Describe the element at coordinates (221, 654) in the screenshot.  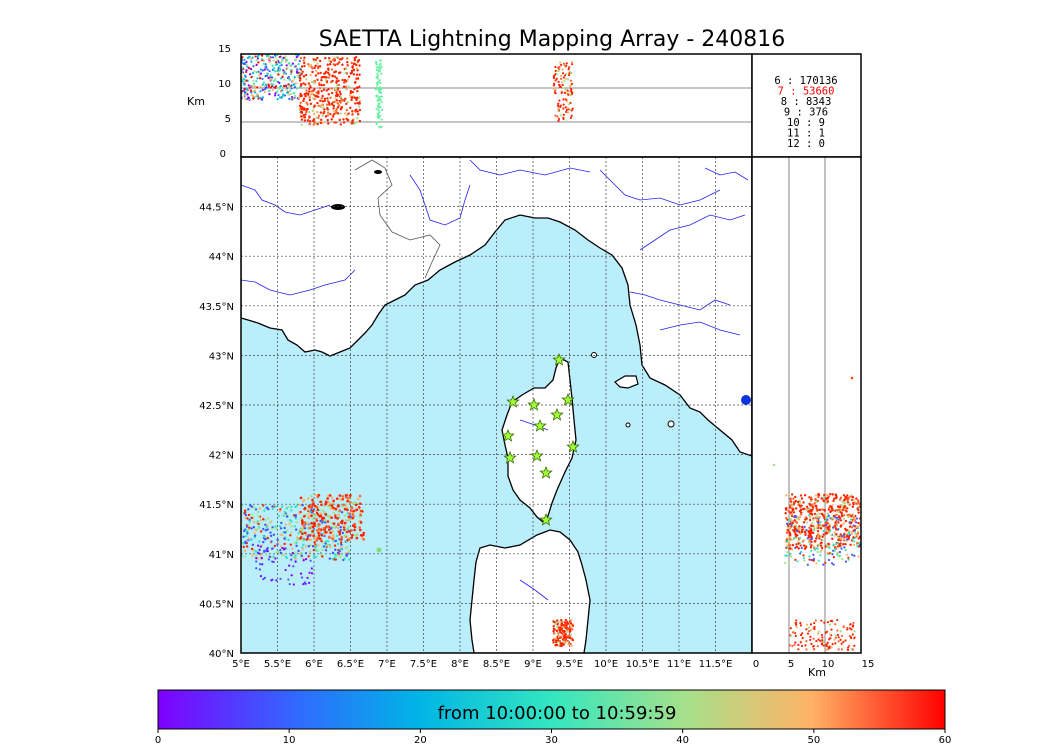
I see `lat-tick-label: 40°N` at that location.